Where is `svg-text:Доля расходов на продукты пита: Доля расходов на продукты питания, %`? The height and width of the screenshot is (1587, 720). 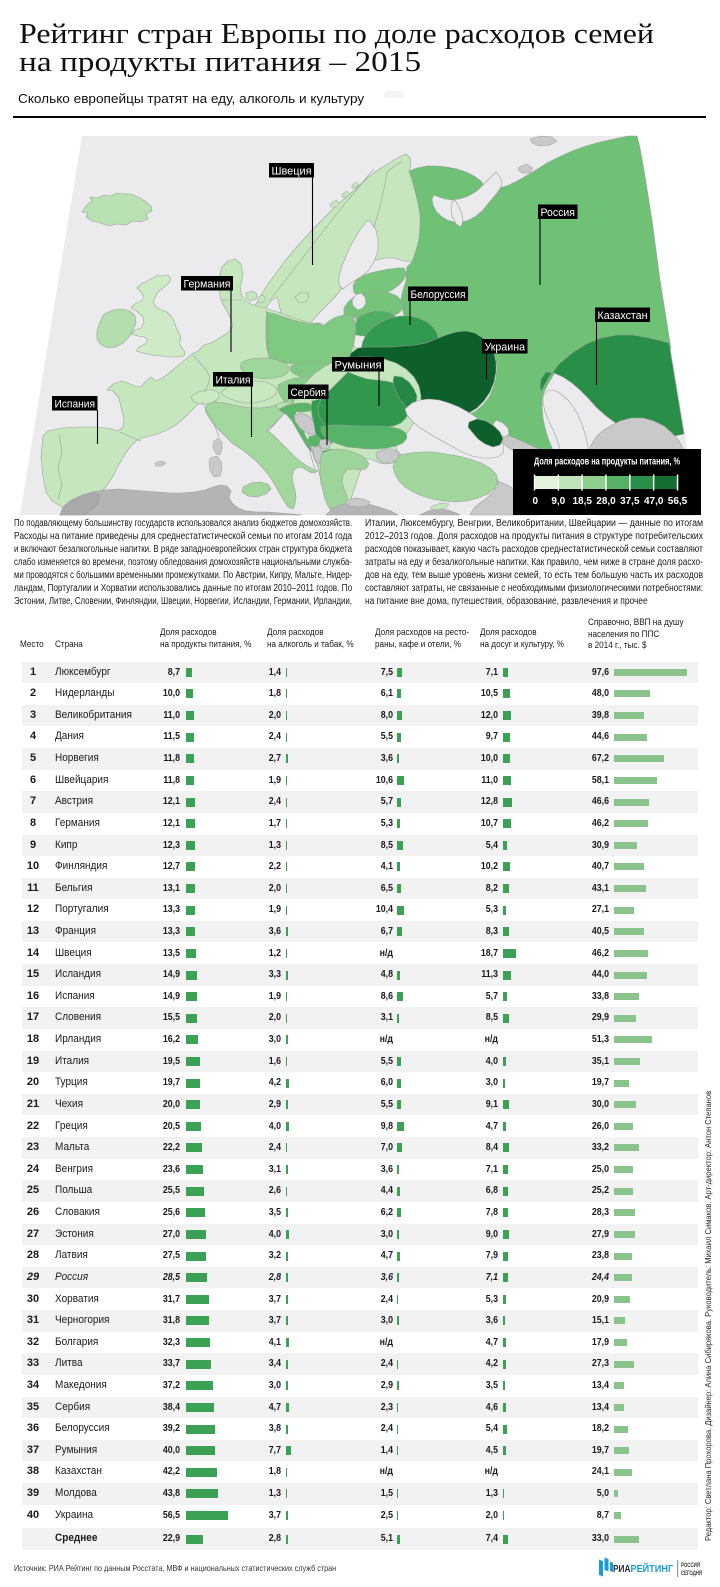
svg-text:Доля расходов на продукты пита: Доля расходов на продукты питания, % is located at coordinates (607, 462).